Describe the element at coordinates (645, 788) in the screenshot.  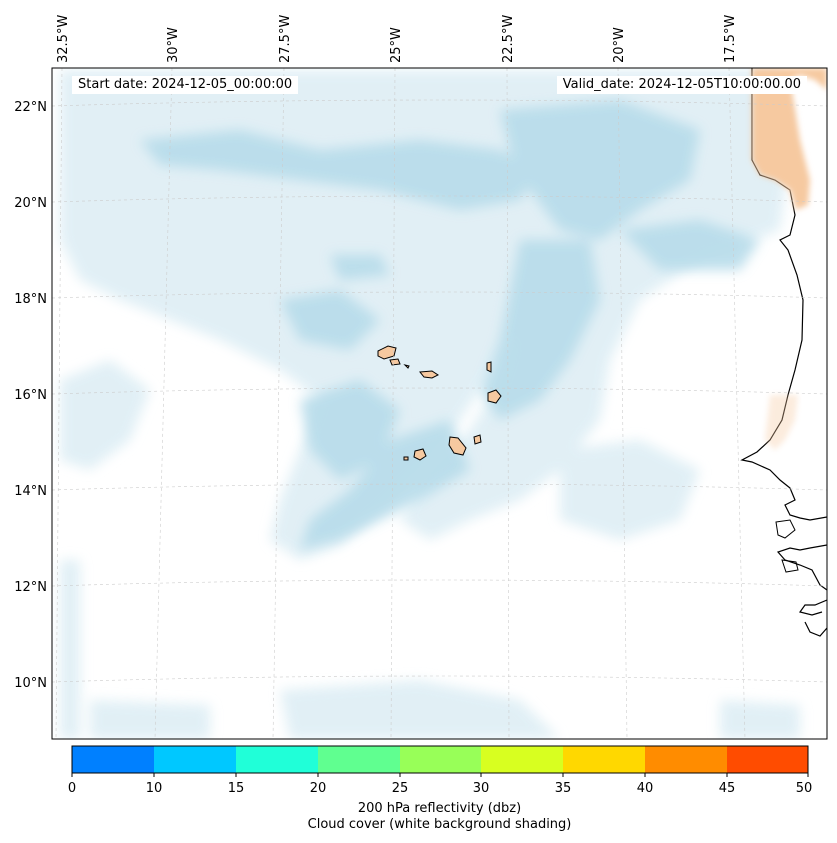
I see `colorbar-tick-label: 40` at that location.